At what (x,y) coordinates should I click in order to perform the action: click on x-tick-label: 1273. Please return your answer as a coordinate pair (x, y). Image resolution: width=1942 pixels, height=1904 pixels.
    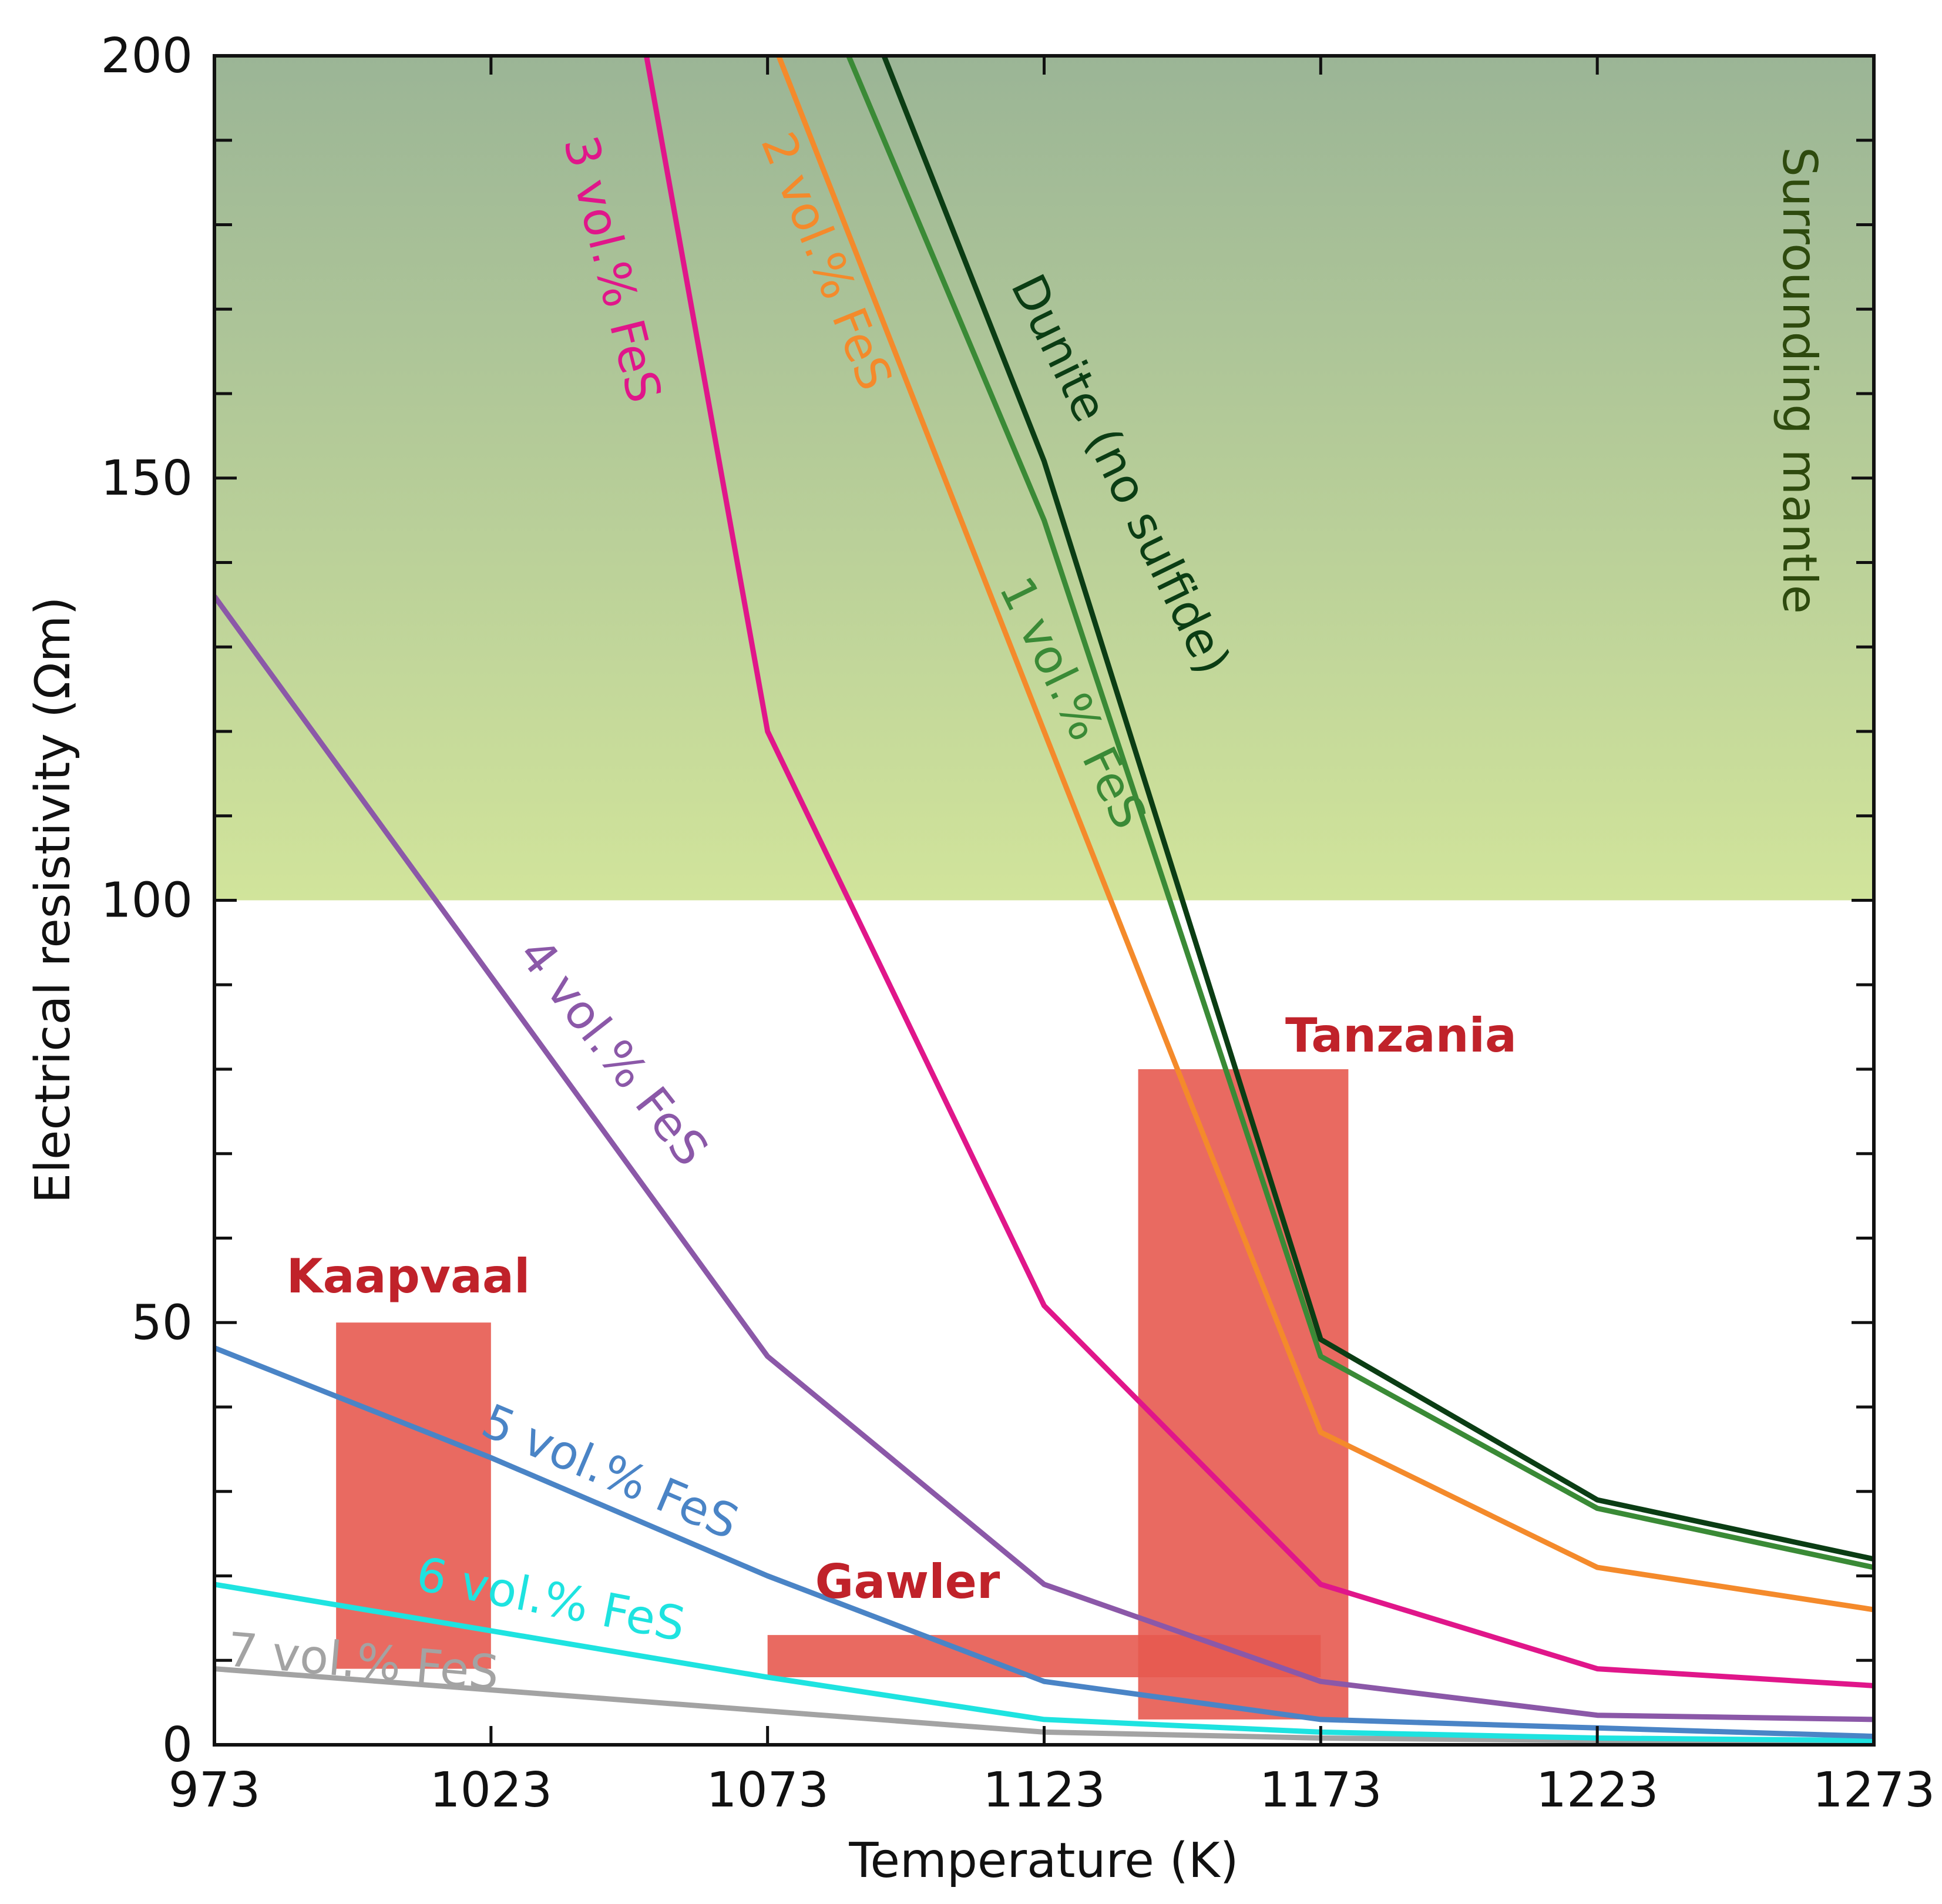
    Looking at the image, I should click on (1875, 1790).